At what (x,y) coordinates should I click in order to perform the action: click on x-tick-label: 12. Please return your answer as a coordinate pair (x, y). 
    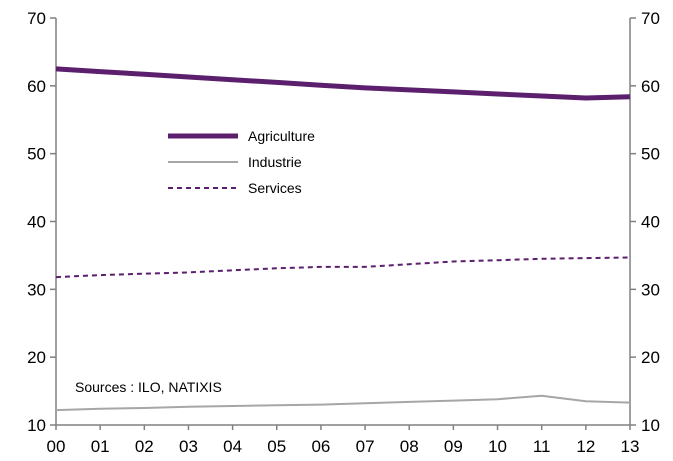
    Looking at the image, I should click on (585, 446).